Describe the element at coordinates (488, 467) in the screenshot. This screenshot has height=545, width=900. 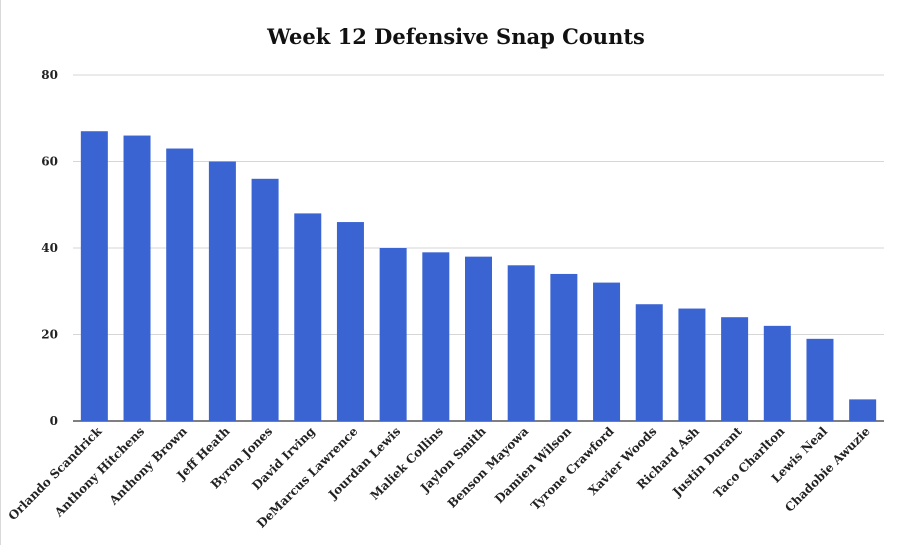
I see `x-tick-label: Benson Mayowa` at that location.